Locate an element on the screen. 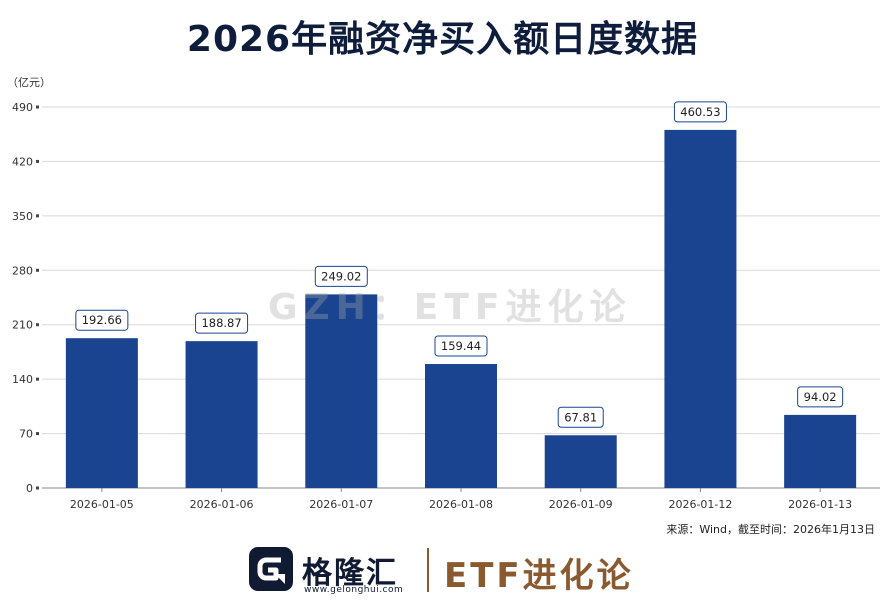  x-tick-label: 2026-01-13 is located at coordinates (820, 504).